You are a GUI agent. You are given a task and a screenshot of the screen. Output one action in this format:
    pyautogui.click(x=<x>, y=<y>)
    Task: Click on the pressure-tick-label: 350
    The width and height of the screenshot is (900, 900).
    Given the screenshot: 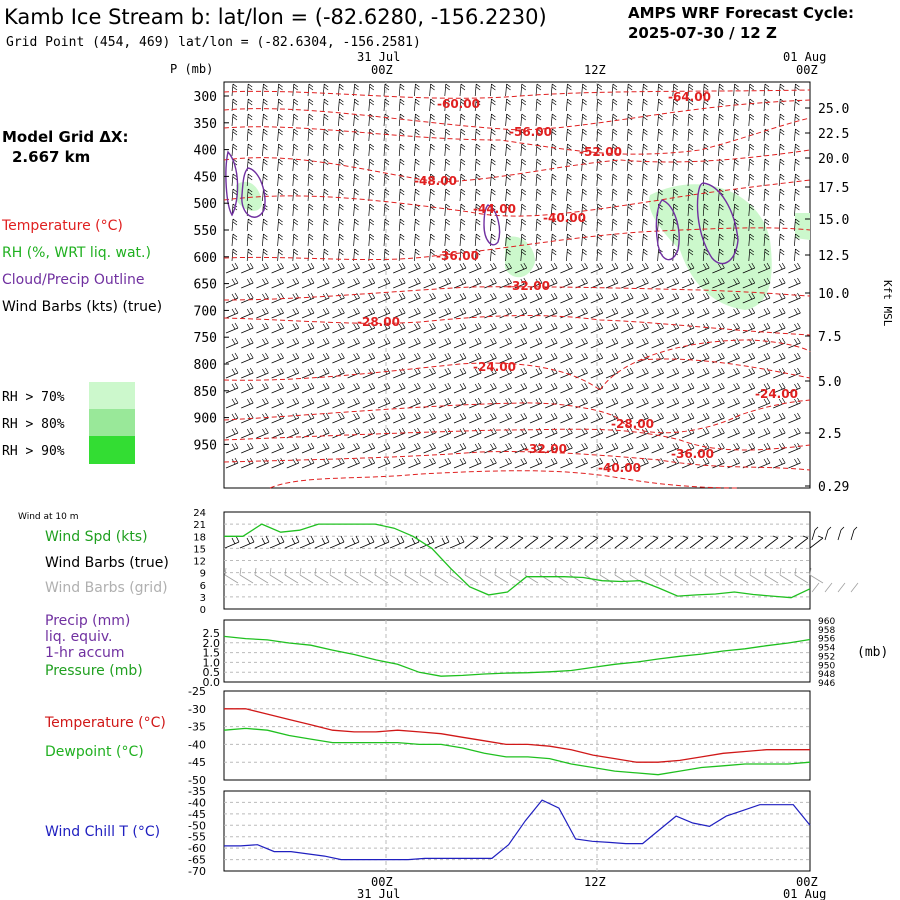 What is the action you would take?
    pyautogui.click(x=205, y=124)
    